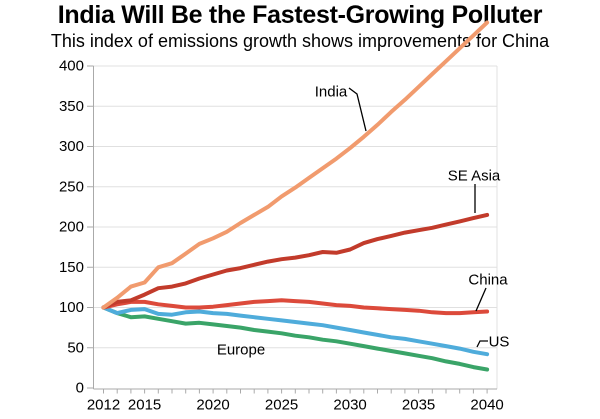 The width and height of the screenshot is (600, 419). I want to click on x-tick-label-2015: 2015, so click(144, 404).